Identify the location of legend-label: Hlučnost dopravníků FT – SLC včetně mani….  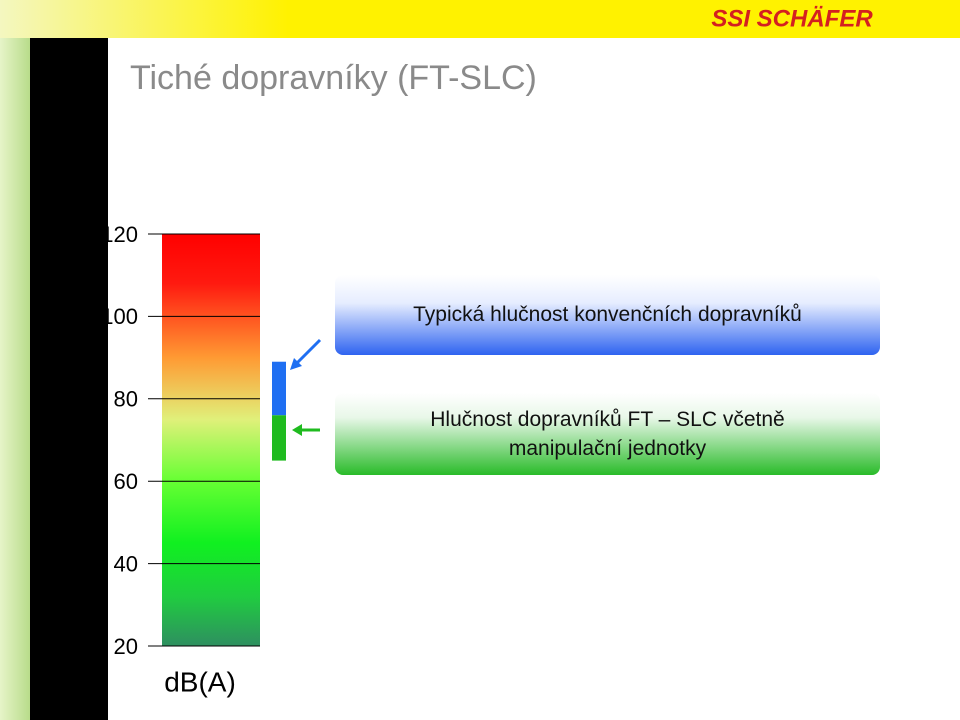
(607, 433).